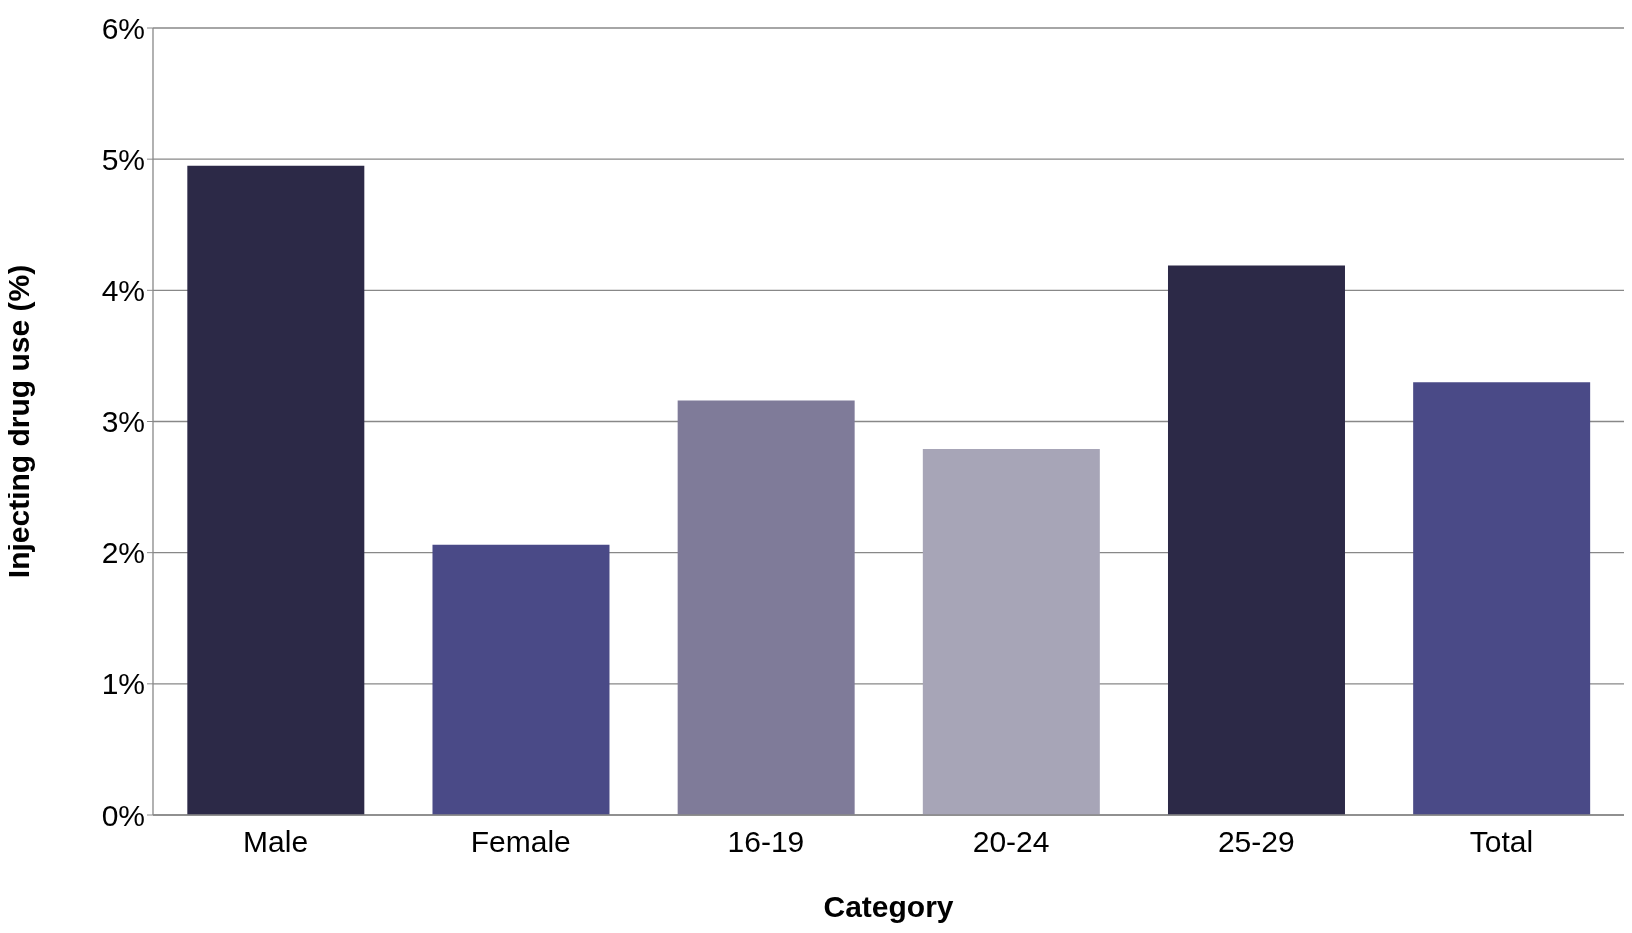  Describe the element at coordinates (766, 842) in the screenshot. I see `x-tick-label: 16-19` at that location.